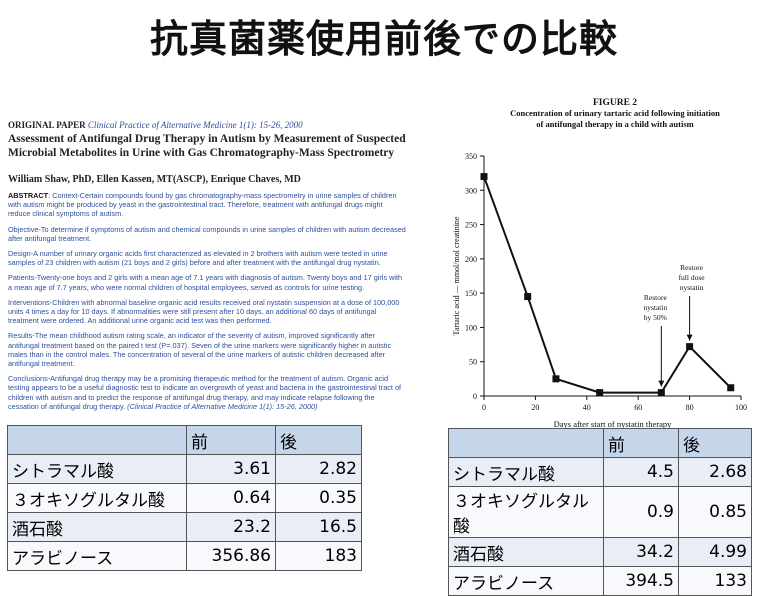 The image size is (768, 596). Describe the element at coordinates (231, 469) in the screenshot. I see `value-before: 3.61` at that location.